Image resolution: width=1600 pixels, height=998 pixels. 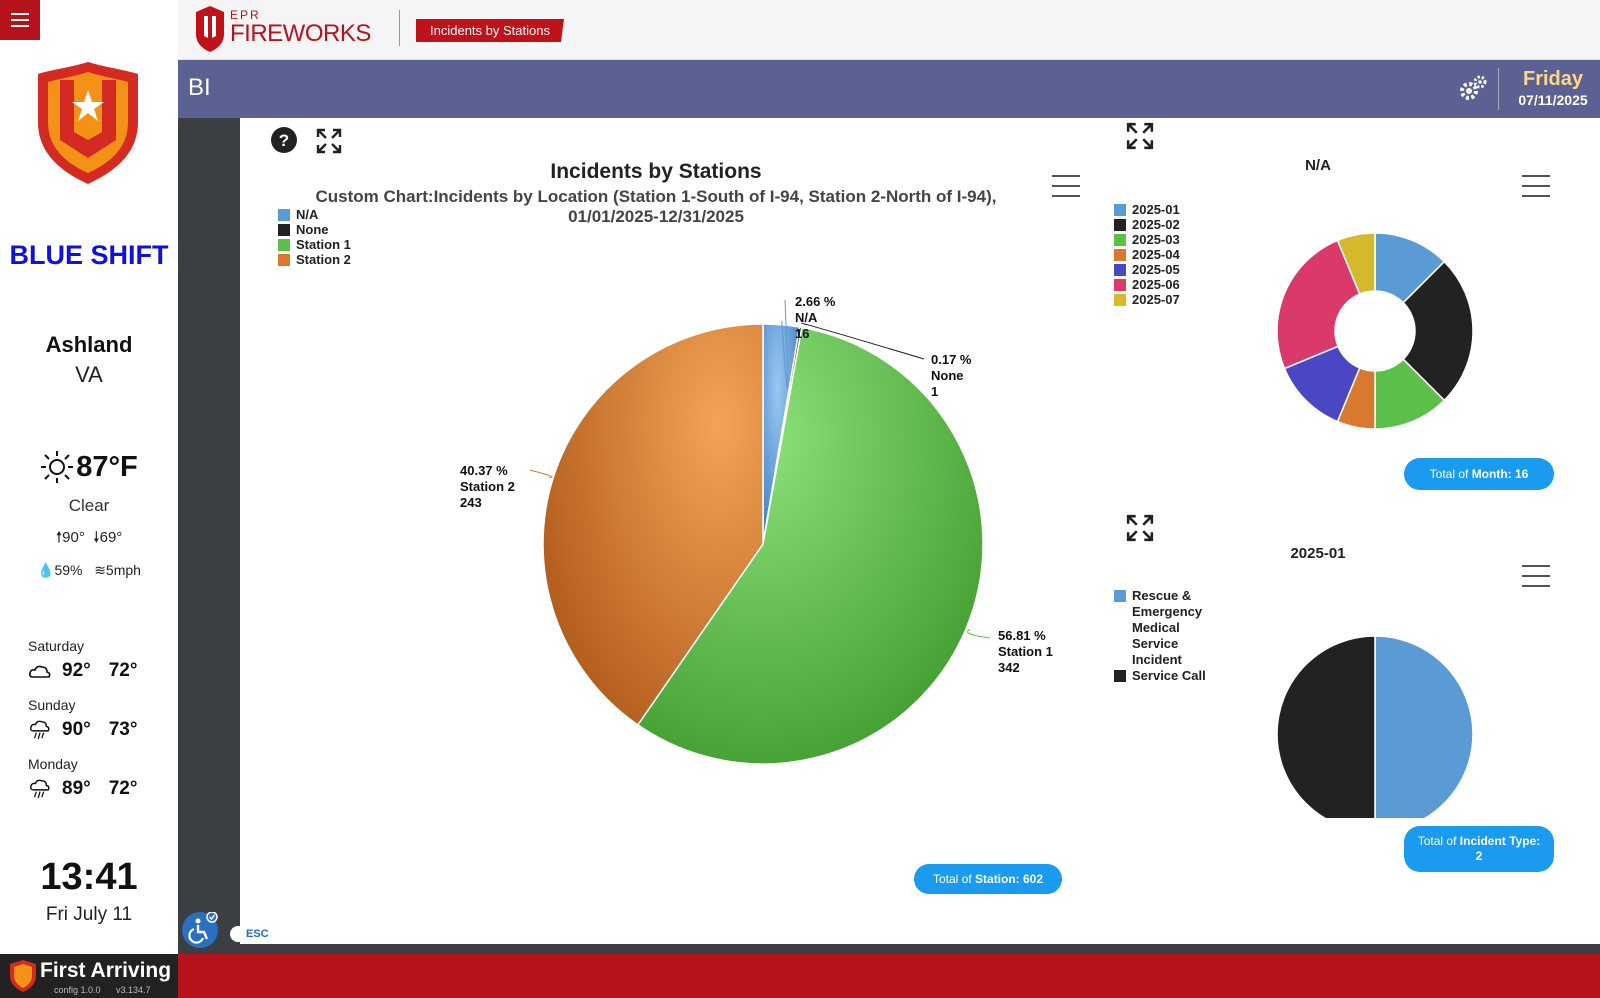 I want to click on hamburger-icon, so click(x=20, y=20).